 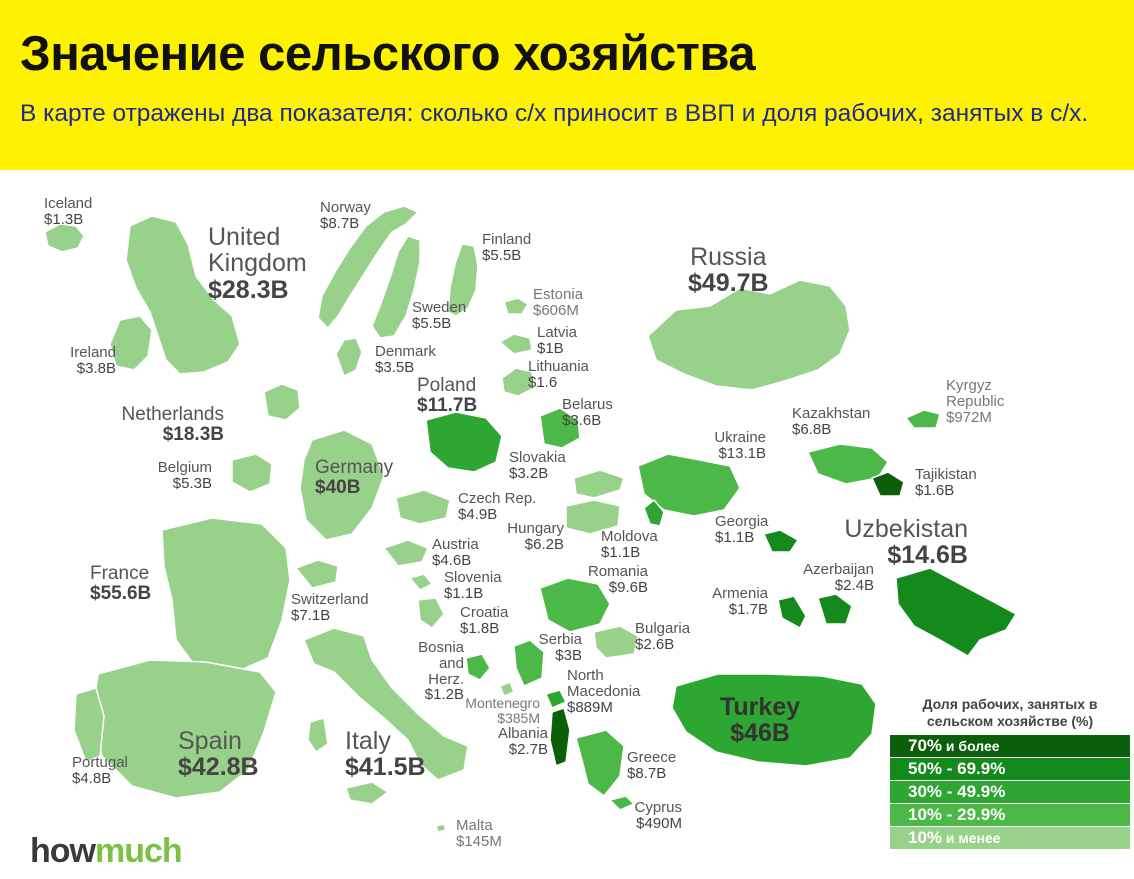 I want to click on label-netherlands: Netherlands $18.3B, so click(x=172, y=424).